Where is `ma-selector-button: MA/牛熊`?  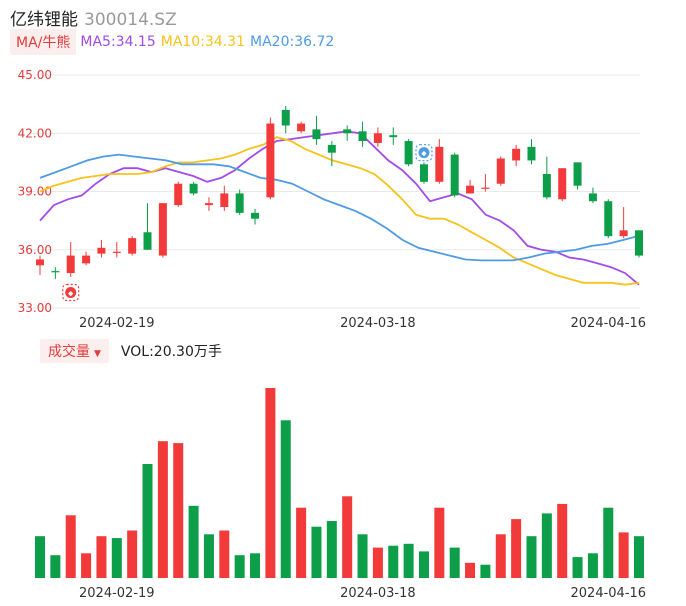
ma-selector-button: MA/牛熊 is located at coordinates (43, 42).